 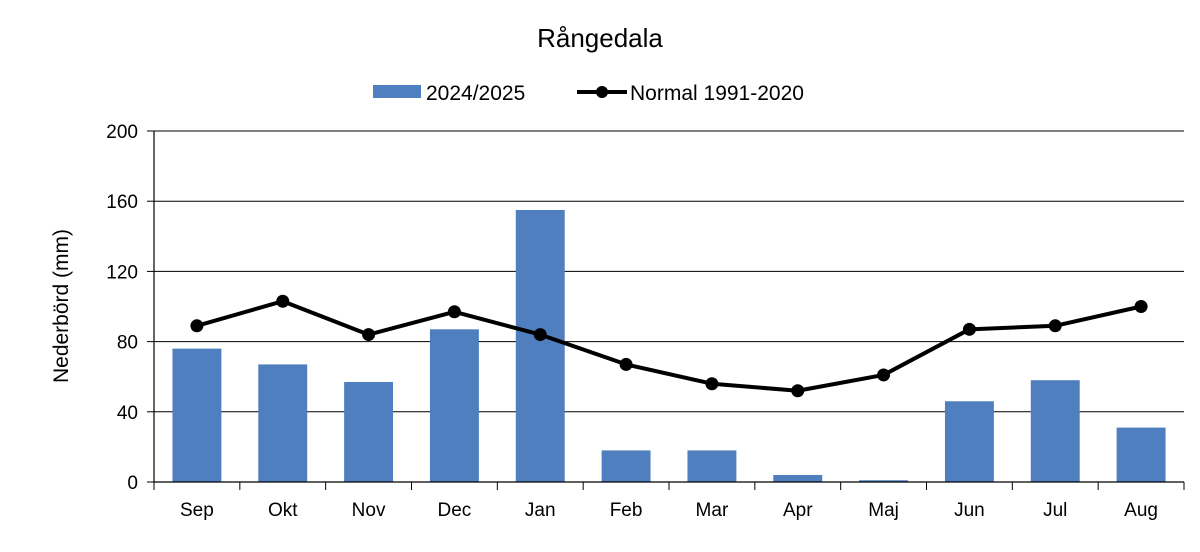 What do you see at coordinates (283, 510) in the screenshot?
I see `x-tick-label: Okt` at bounding box center [283, 510].